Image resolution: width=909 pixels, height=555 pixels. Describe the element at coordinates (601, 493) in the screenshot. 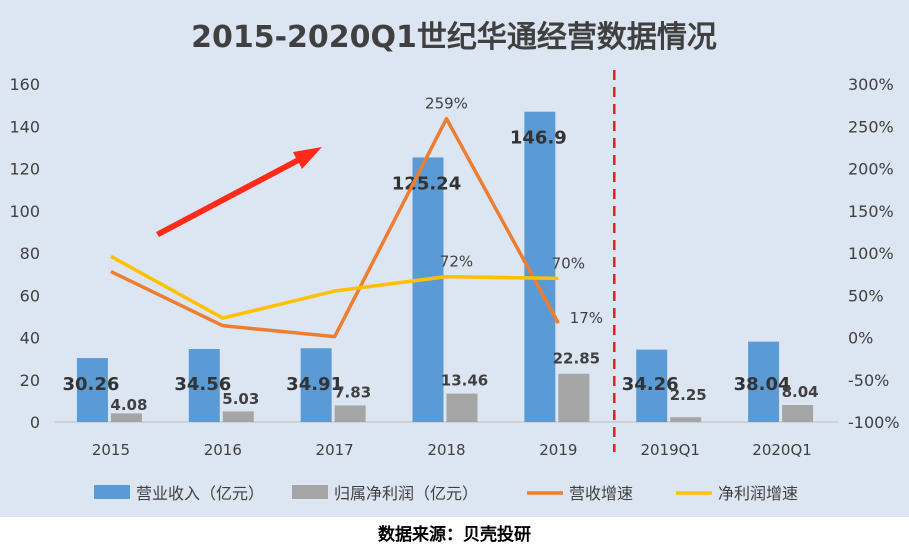

I see `legend-label: 营收增速` at that location.